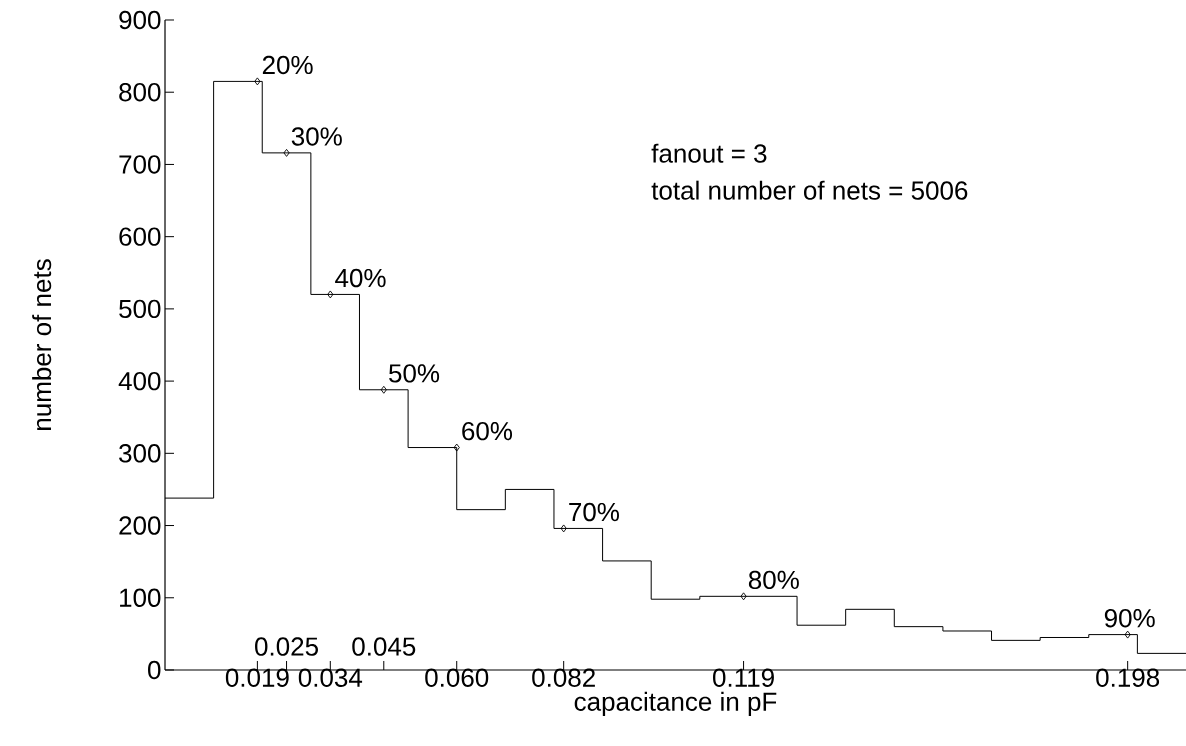 This screenshot has height=746, width=1186. Describe the element at coordinates (1128, 677) in the screenshot. I see `x-tick-label: 0.198` at that location.